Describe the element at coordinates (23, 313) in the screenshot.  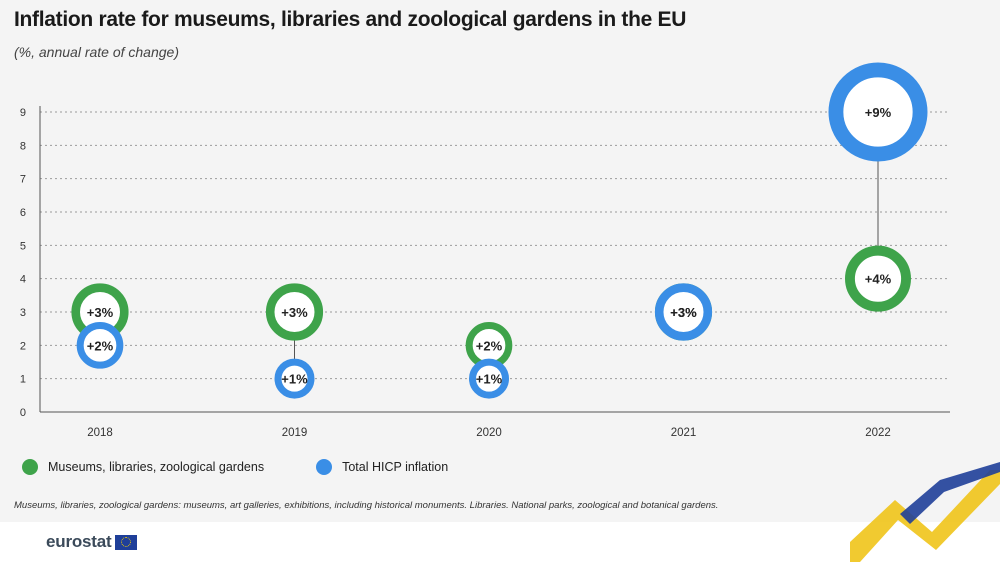
I see `y-tick-3: 3` at that location.